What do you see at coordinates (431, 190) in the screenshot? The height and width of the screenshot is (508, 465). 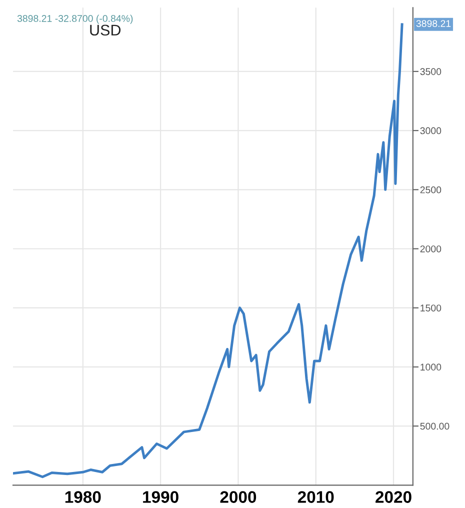 I see `y-tick-label: 2500` at bounding box center [431, 190].